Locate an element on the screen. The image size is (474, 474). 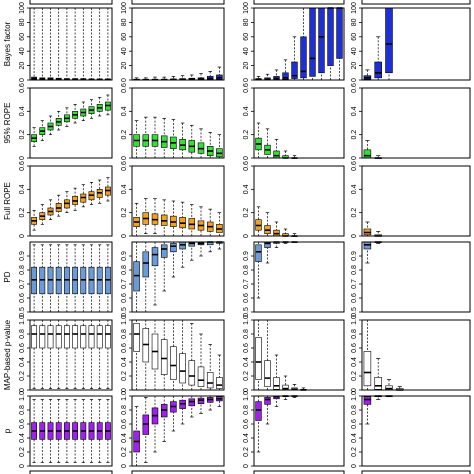
y-tick-label: 0.5 is located at coordinates (246, 312).